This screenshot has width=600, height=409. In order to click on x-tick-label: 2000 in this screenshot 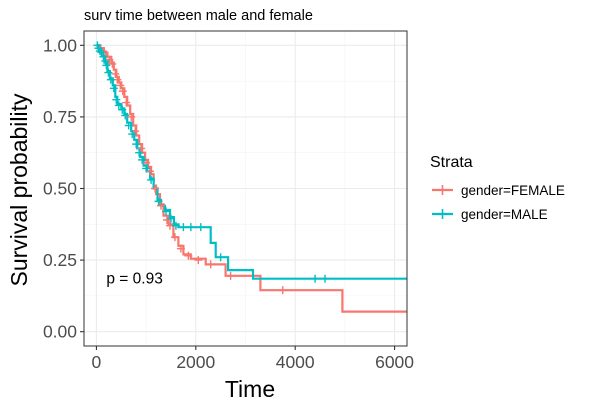, I will do `click(195, 362)`.